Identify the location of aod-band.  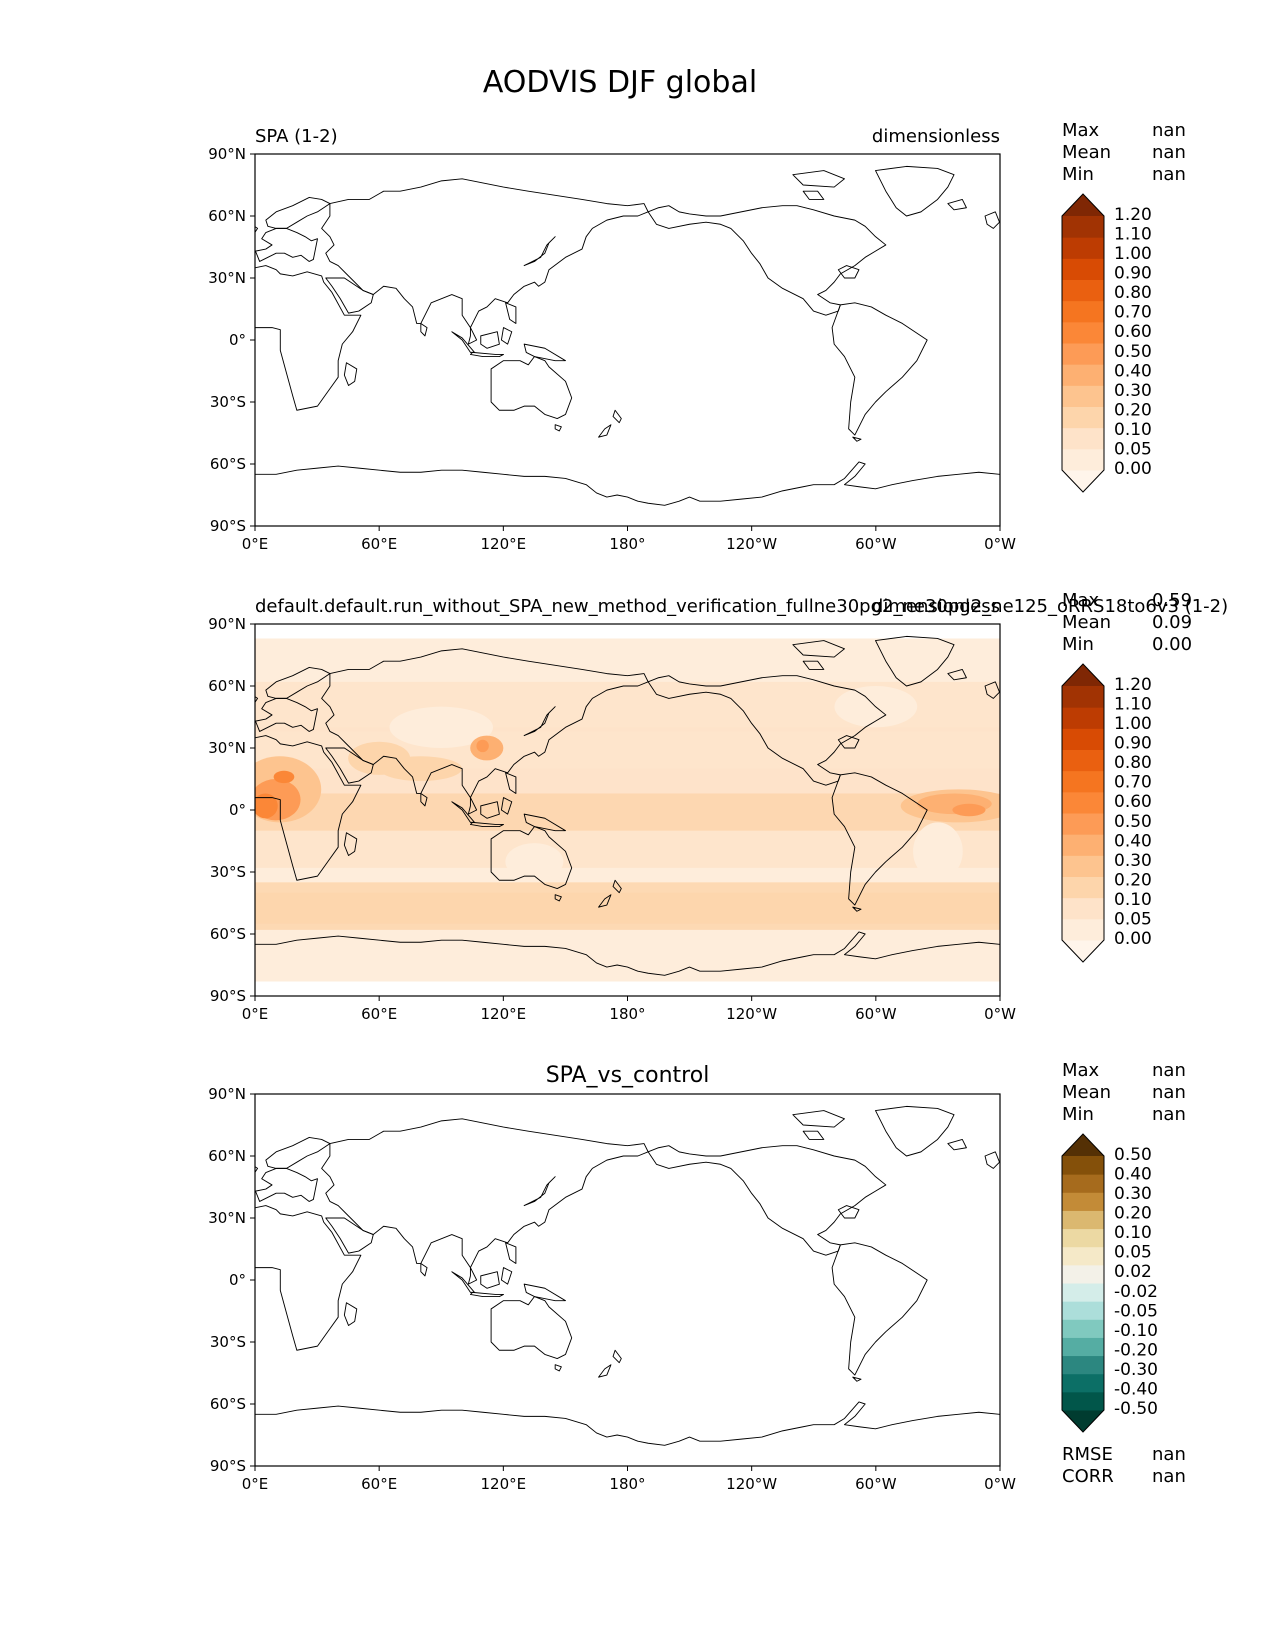
(627, 812).